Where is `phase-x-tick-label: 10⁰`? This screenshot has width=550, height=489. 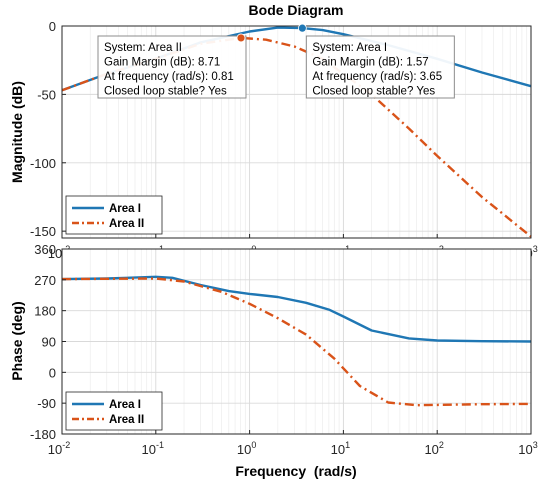 phase-x-tick-label: 10⁰ is located at coordinates (246, 448).